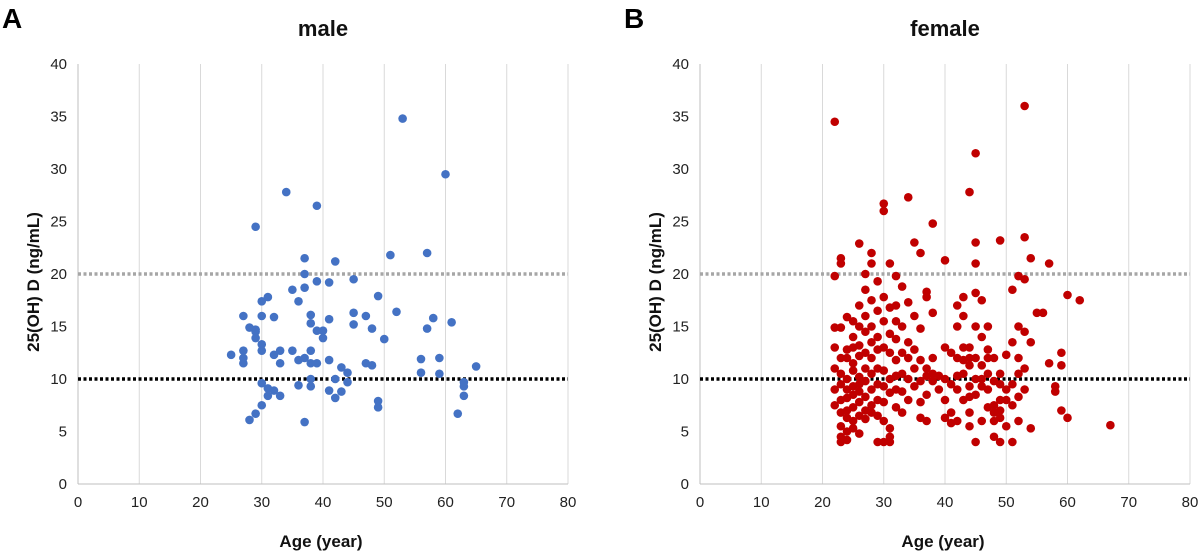  What do you see at coordinates (680, 117) in the screenshot?
I see `y-tick-label: 35` at bounding box center [680, 117].